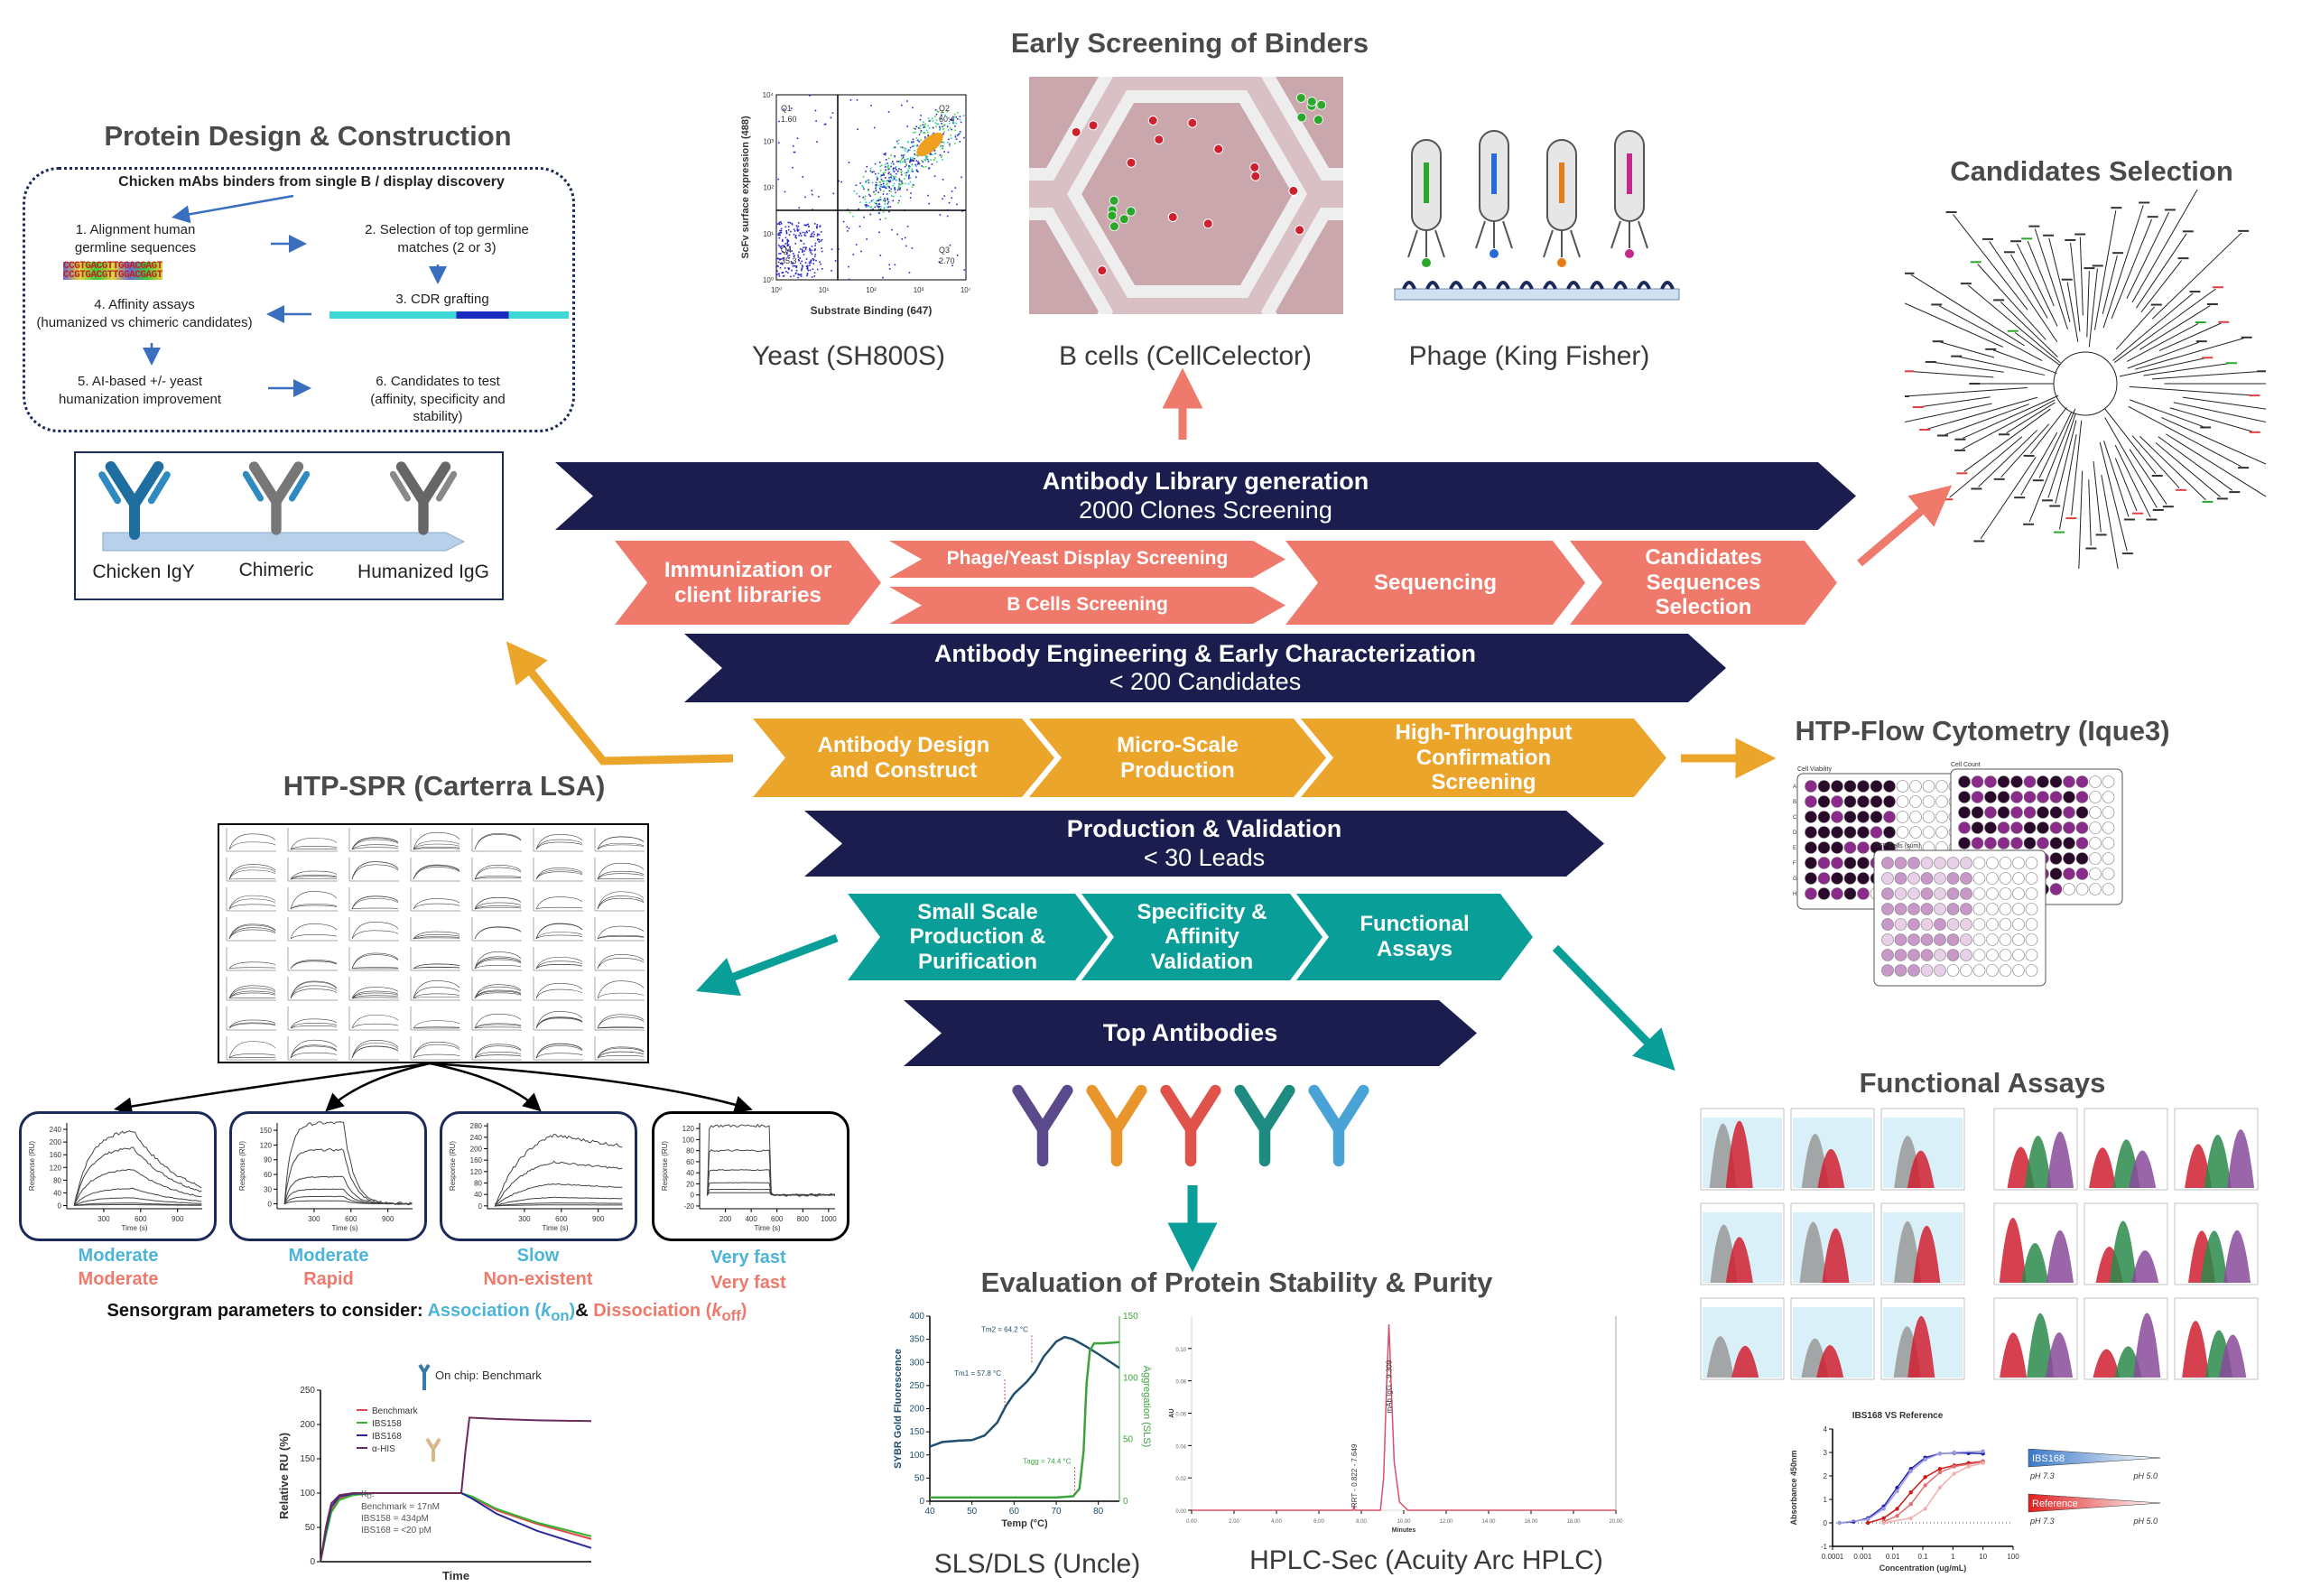  I want to click on ph-to: pH 5.0, so click(2145, 1521).